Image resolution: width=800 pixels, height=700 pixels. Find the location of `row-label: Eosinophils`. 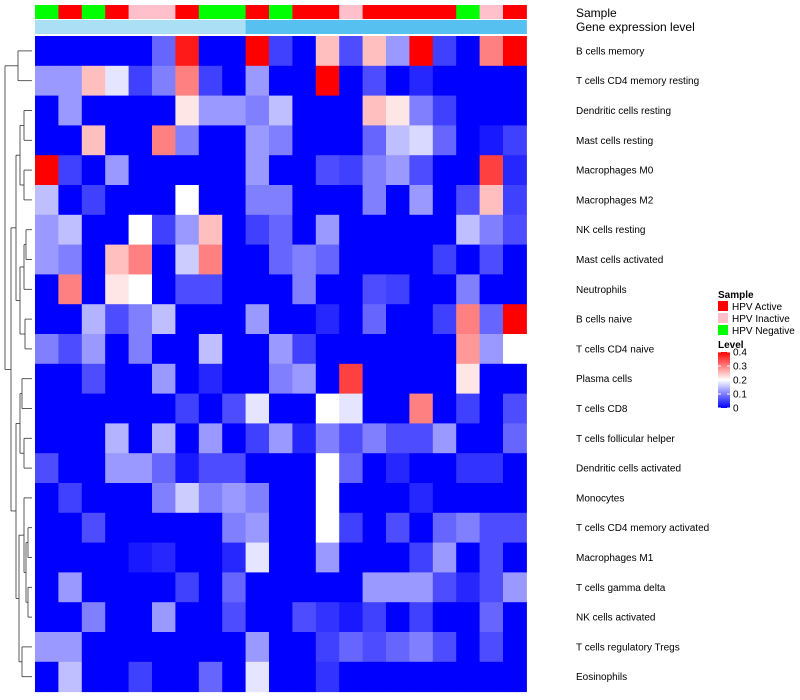

row-label: Eosinophils is located at coordinates (601, 677).